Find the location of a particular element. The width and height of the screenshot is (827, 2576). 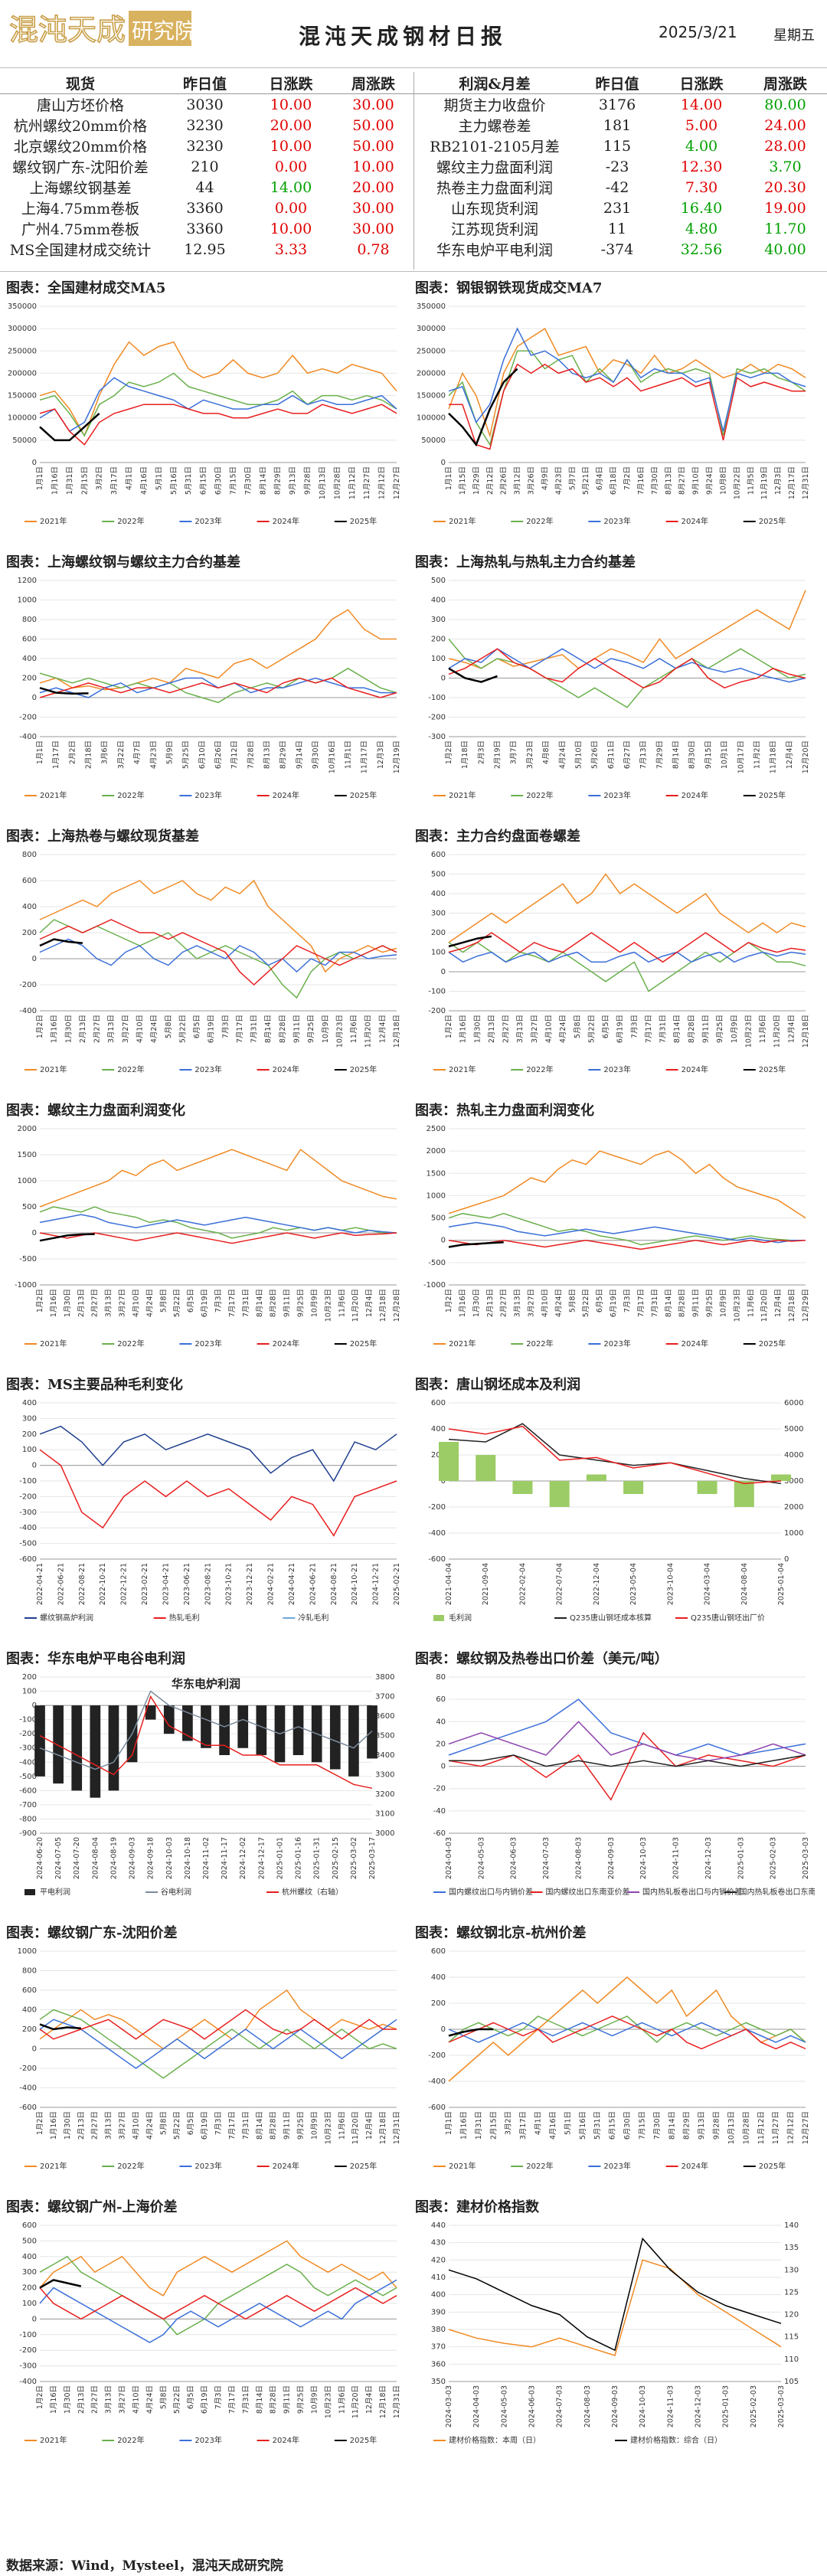

row-value: 16.40 is located at coordinates (701, 208).